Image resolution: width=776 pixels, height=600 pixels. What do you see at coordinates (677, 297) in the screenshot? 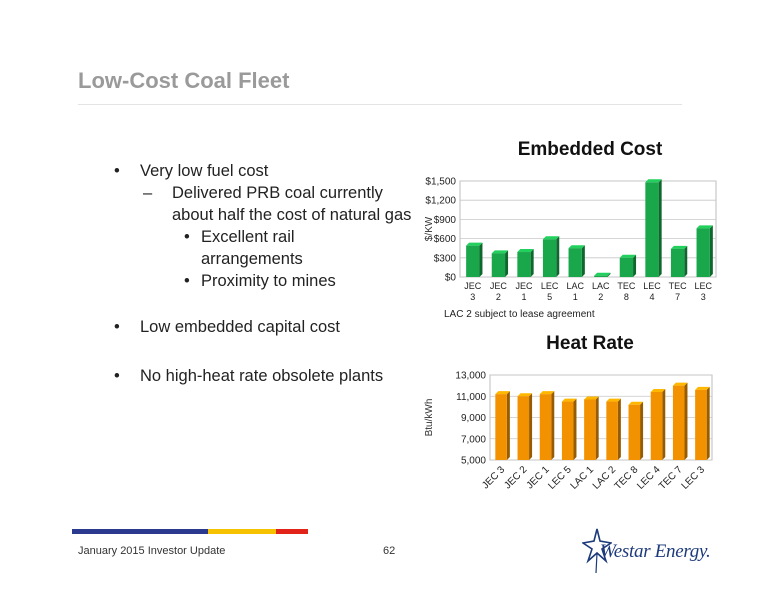
I see `x-tick-label: 7` at bounding box center [677, 297].